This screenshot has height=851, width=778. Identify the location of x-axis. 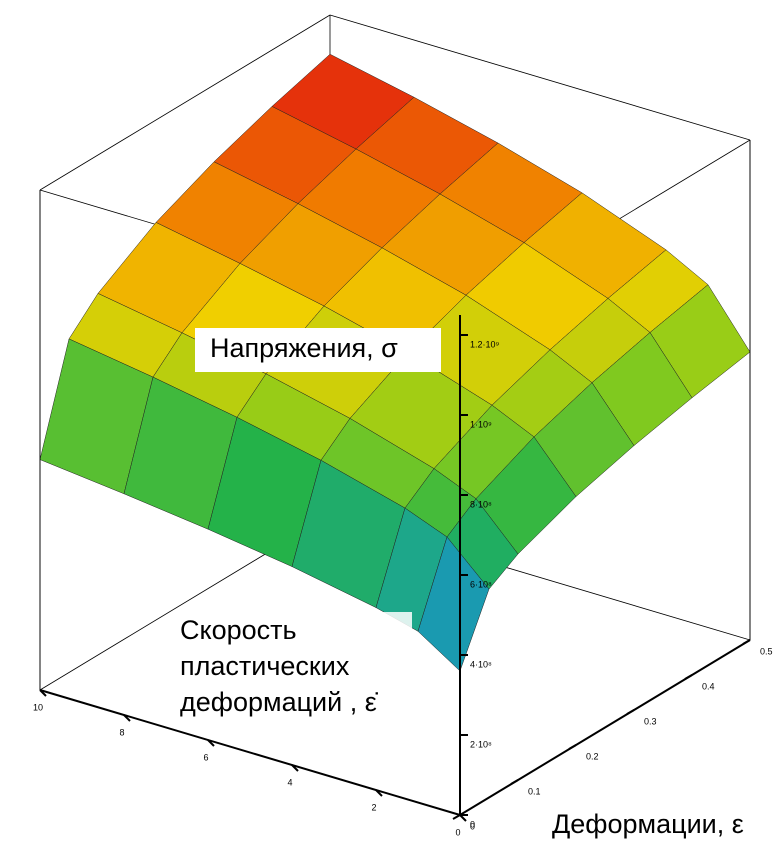
(605, 727).